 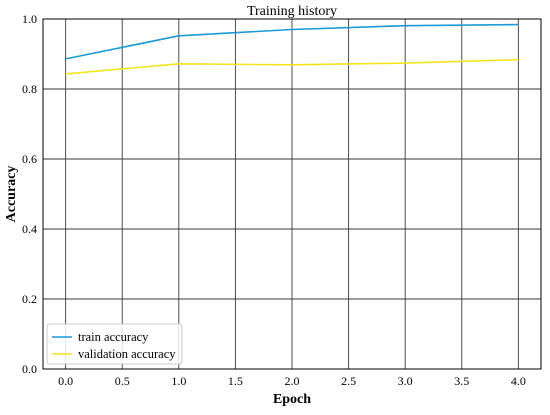 What do you see at coordinates (29, 89) in the screenshot?
I see `y-tick-label: 0.8` at bounding box center [29, 89].